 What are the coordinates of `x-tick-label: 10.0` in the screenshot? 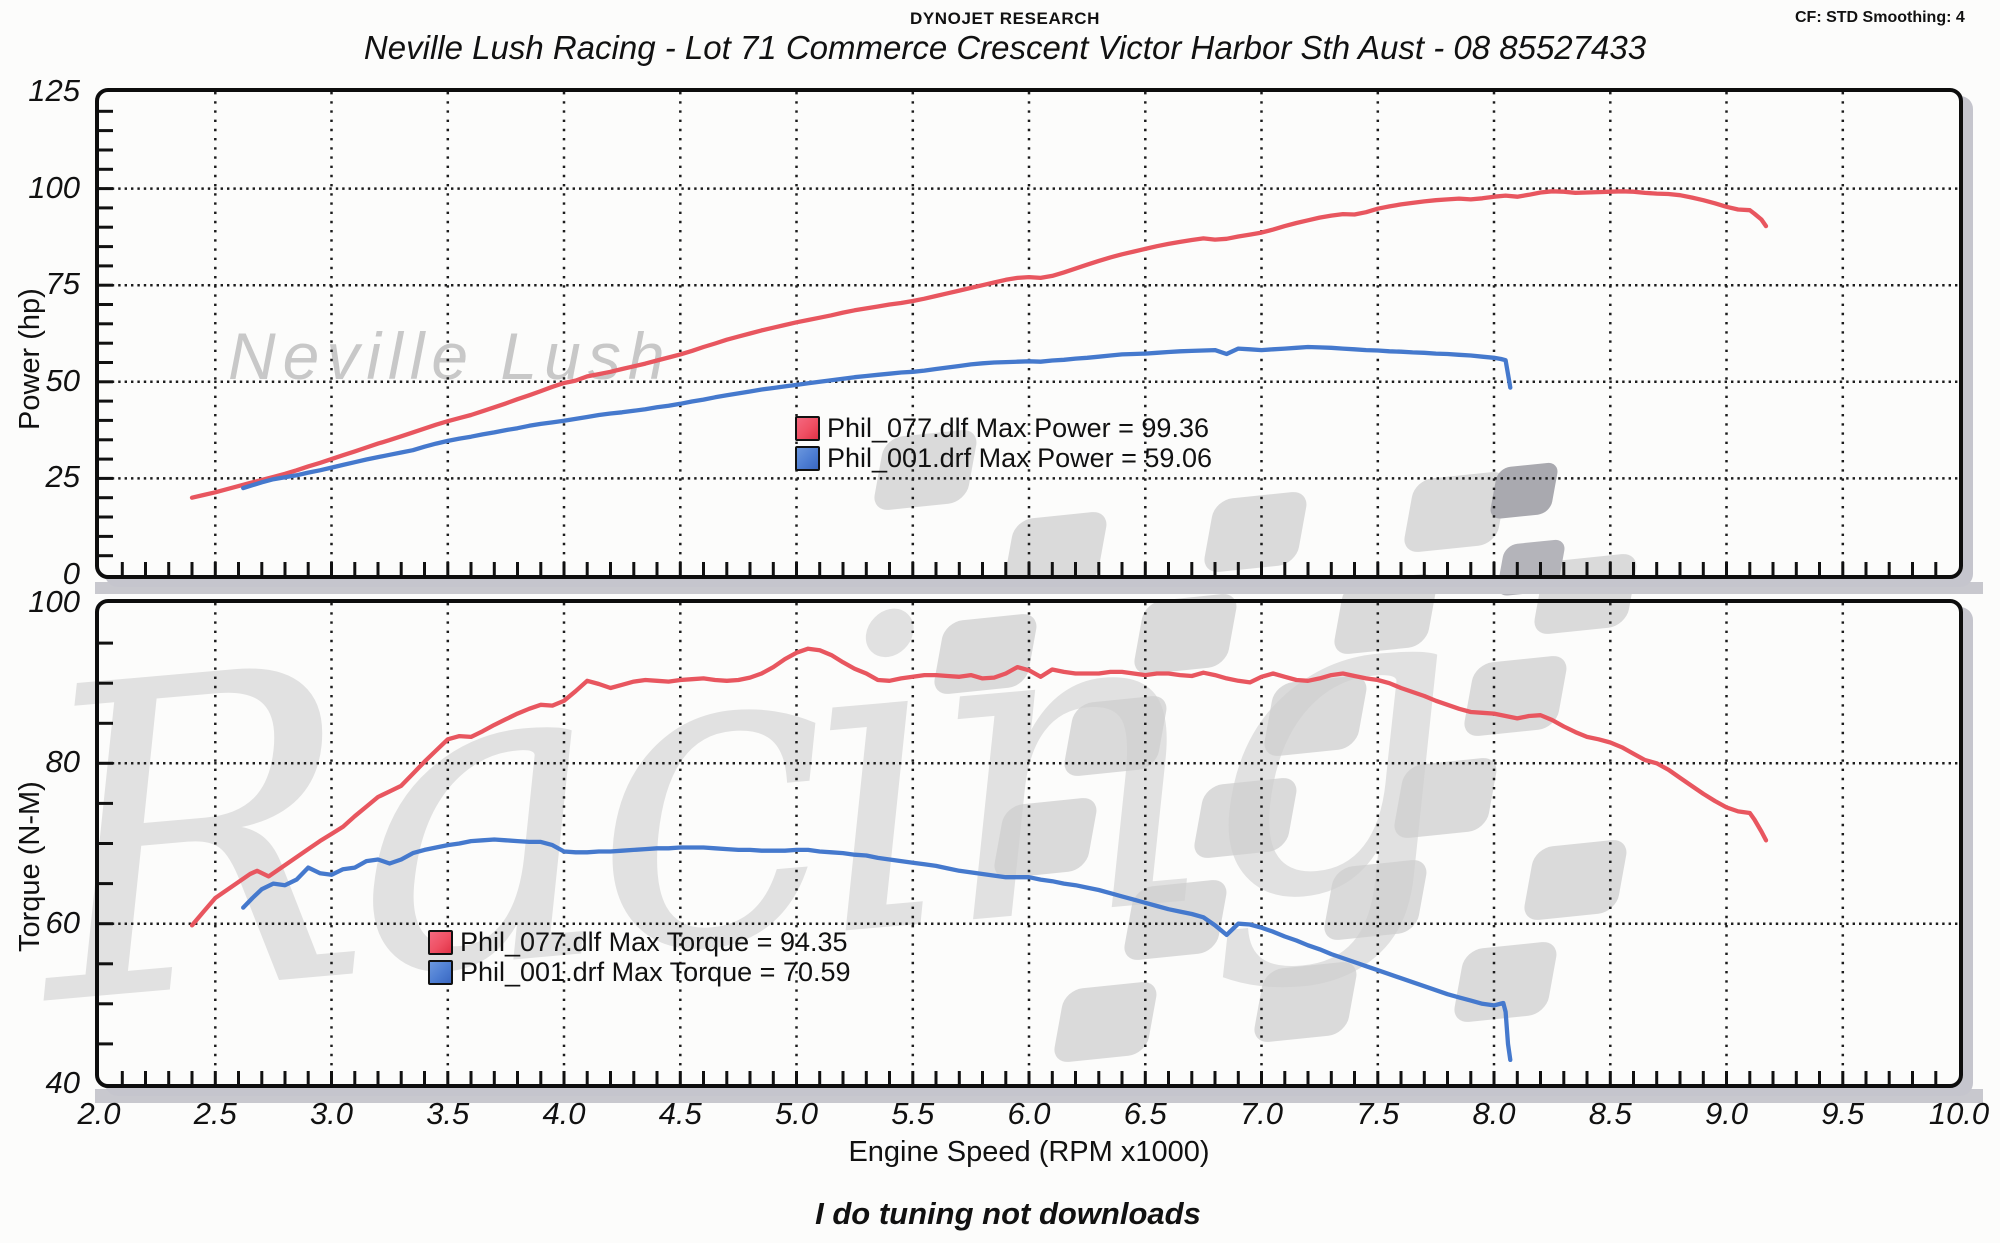 It's located at (1959, 1113).